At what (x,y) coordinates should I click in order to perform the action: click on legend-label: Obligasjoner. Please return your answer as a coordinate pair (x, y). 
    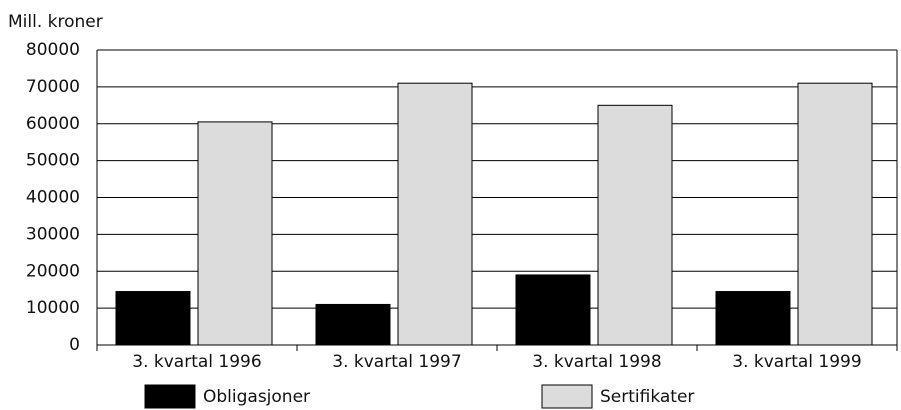
    Looking at the image, I should click on (256, 397).